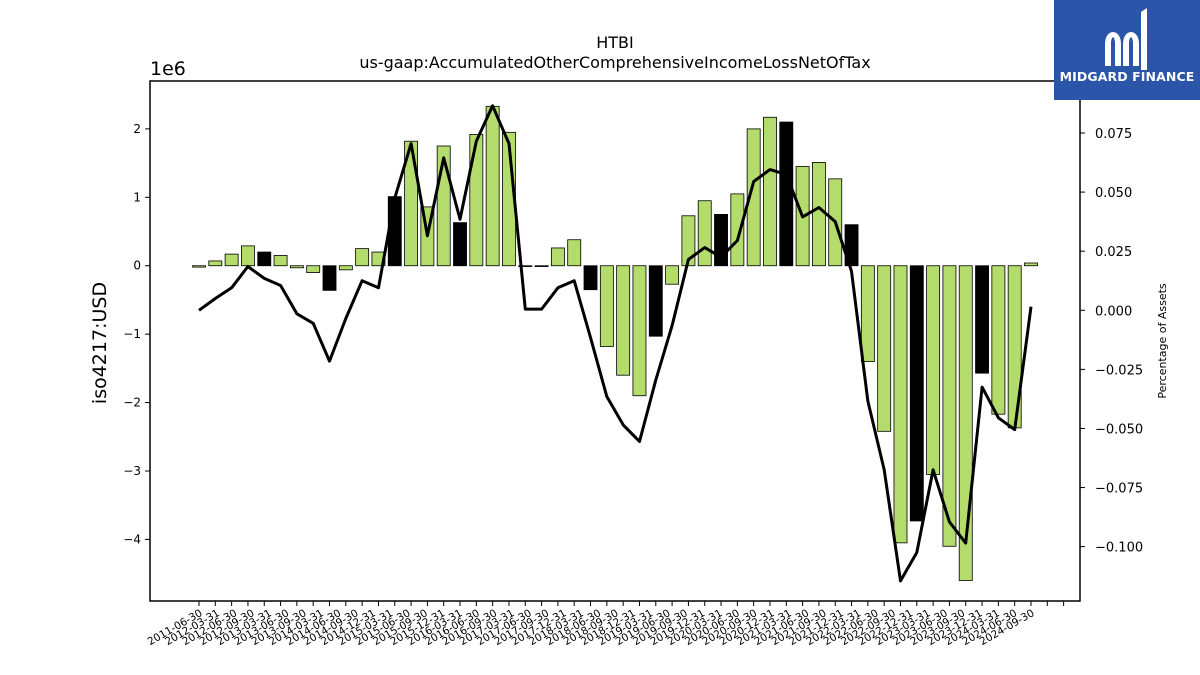  I want to click on y-axis-left: −4 −3 −2 −1 0 1 2, so click(136, 334).